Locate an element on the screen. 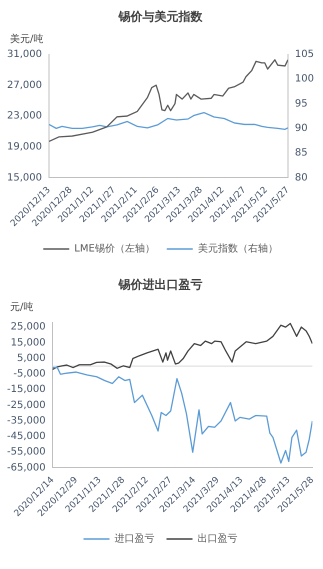 This screenshot has width=323, height=569. y2-tick-label: 100 is located at coordinates (304, 79).